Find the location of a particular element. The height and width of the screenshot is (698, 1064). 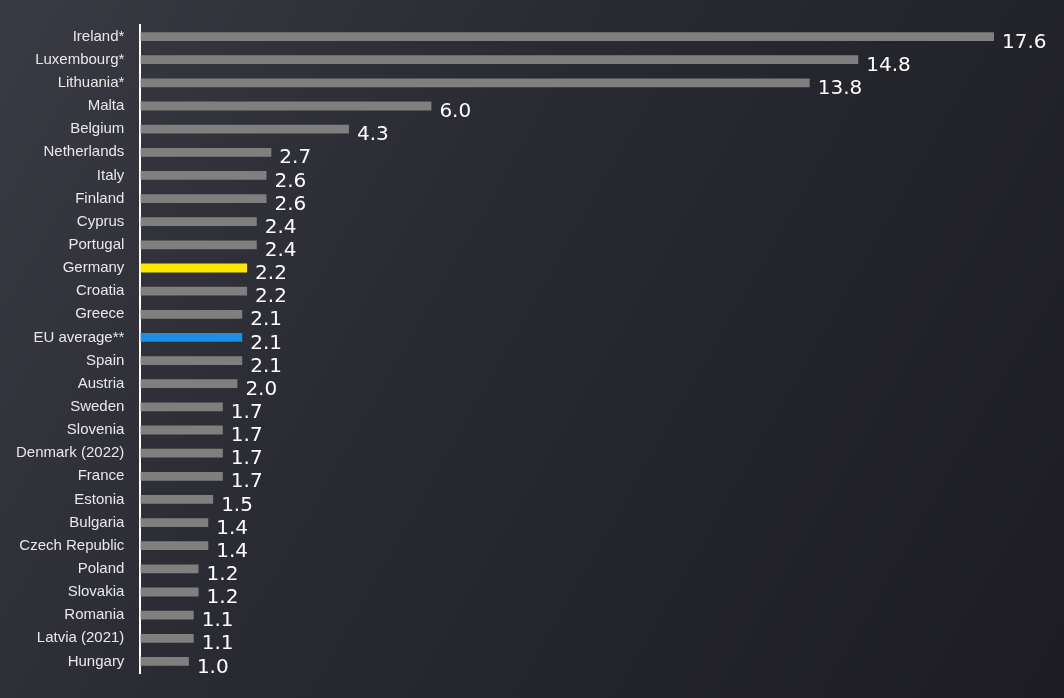

data-label: 13.8 is located at coordinates (840, 87).